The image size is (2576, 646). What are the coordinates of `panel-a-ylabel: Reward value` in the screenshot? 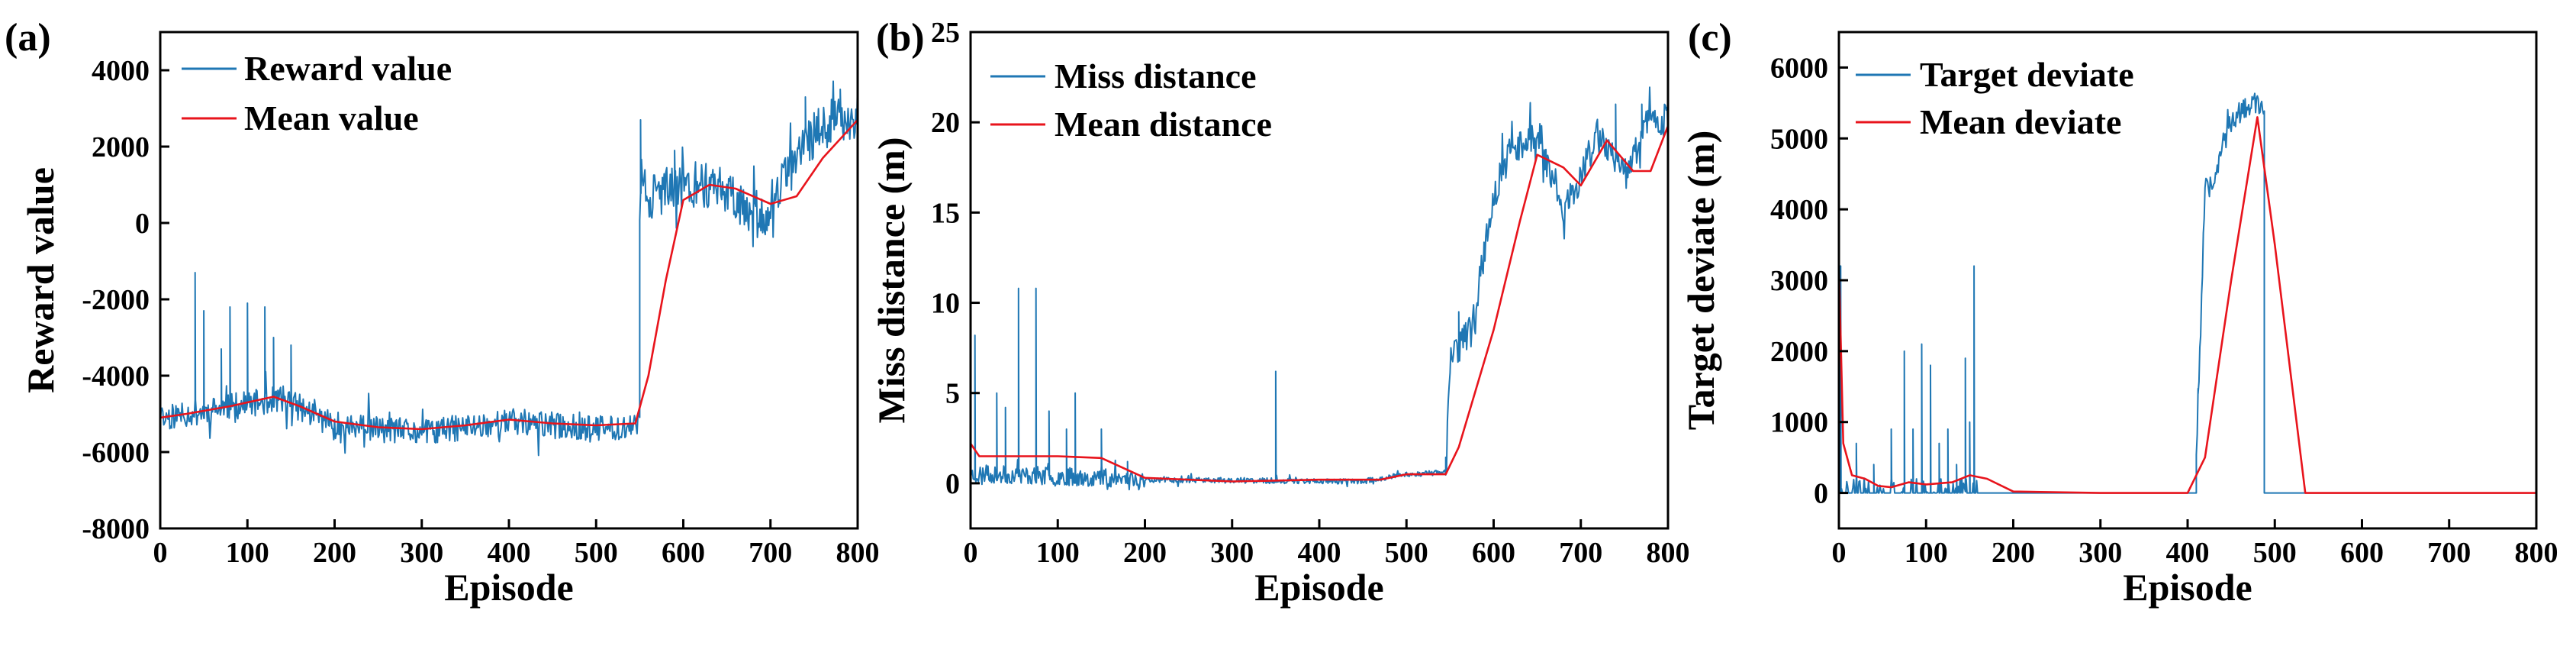 It's located at (40, 280).